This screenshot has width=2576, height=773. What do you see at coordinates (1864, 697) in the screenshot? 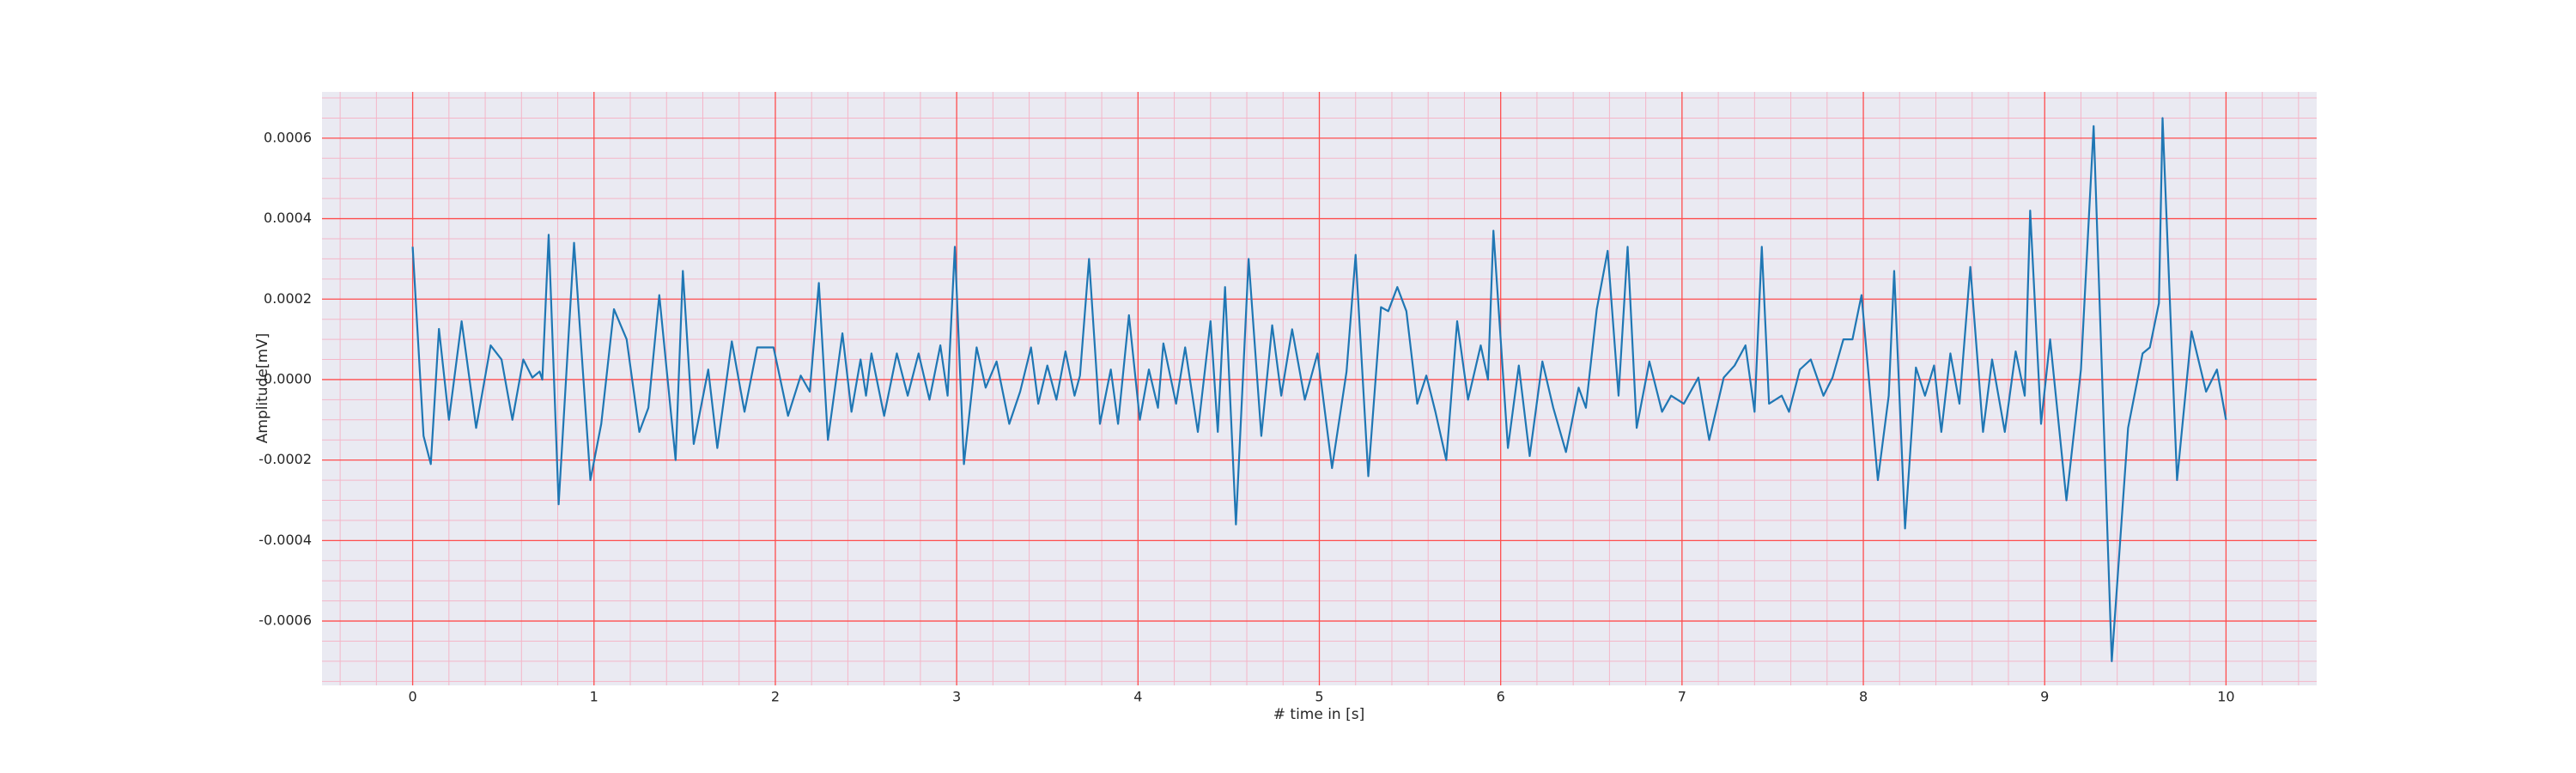
I see `x-tick-label: 8` at bounding box center [1864, 697].